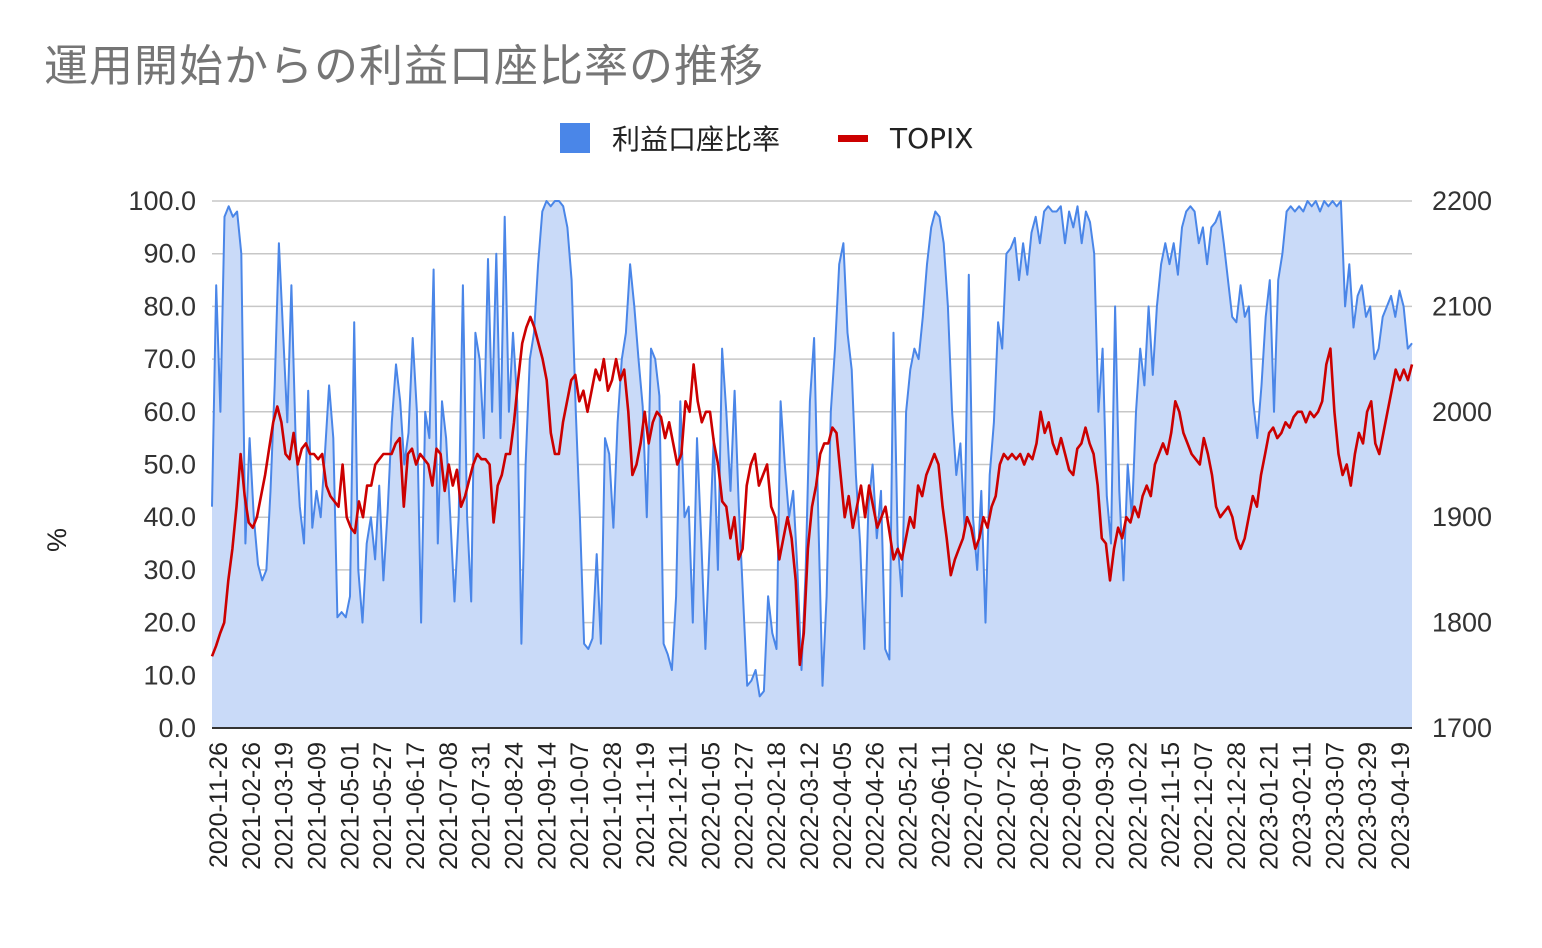 This screenshot has height=948, width=1542. What do you see at coordinates (162, 201) in the screenshot?
I see `y-tick-label: 100.0` at bounding box center [162, 201].